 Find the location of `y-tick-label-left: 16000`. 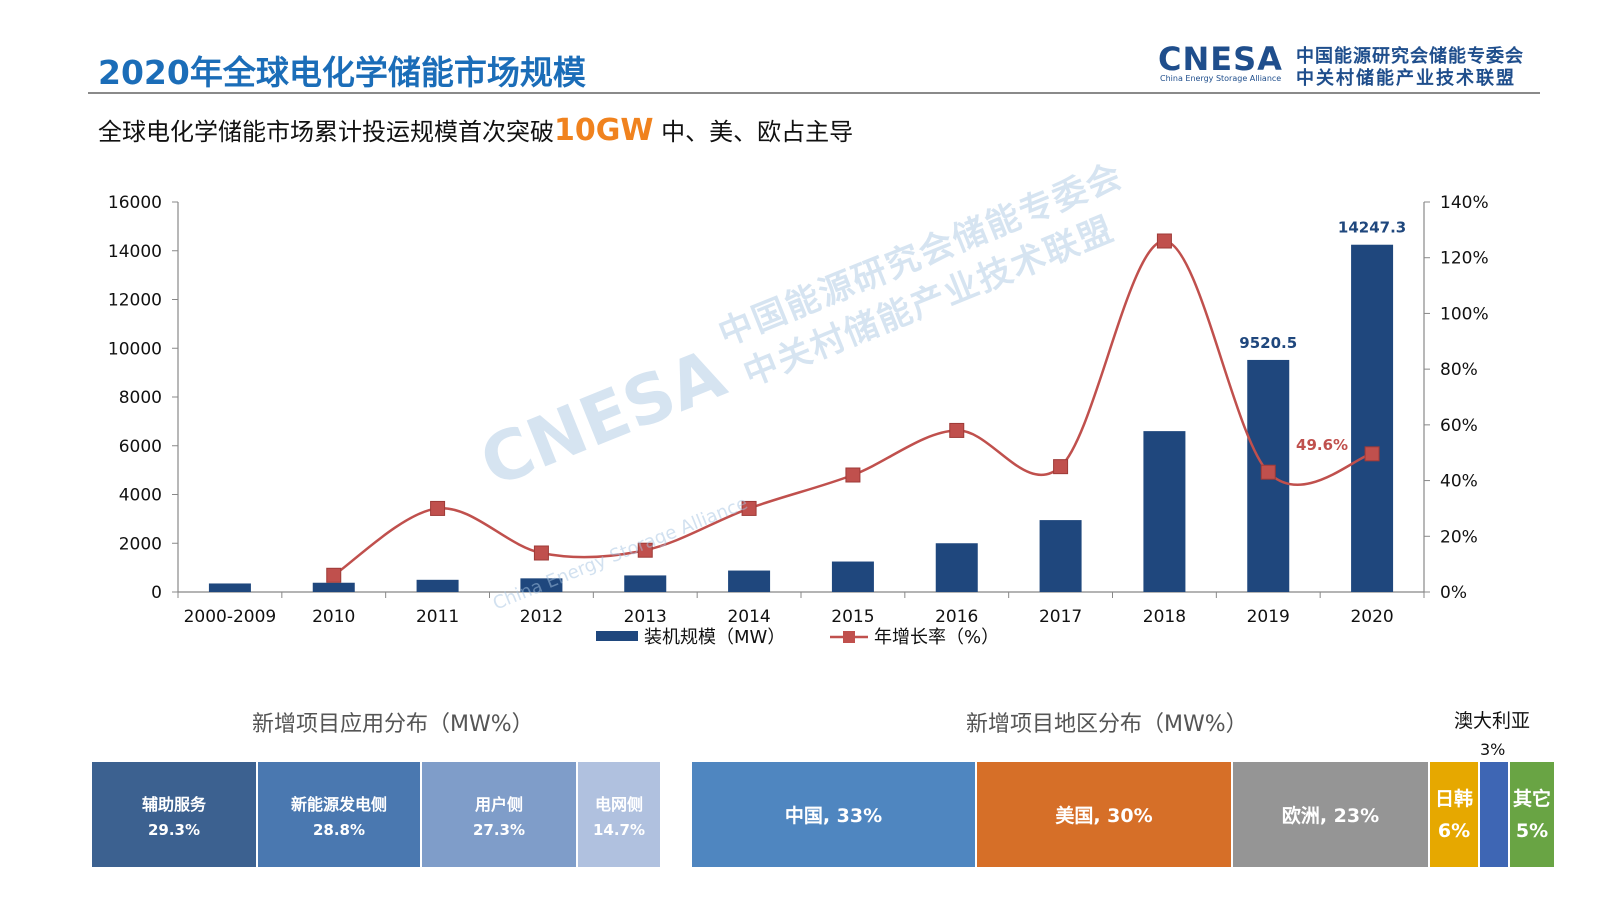

y-tick-label-left: 16000 is located at coordinates (135, 203).